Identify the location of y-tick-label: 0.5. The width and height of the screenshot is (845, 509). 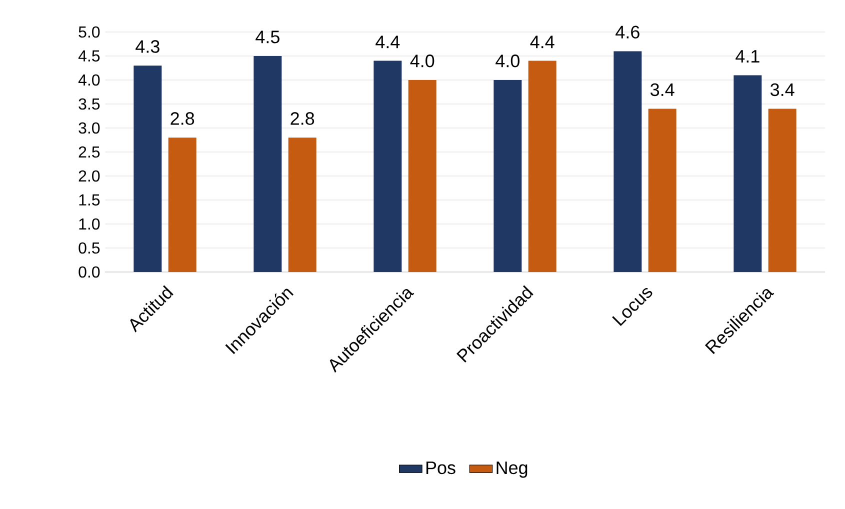
(89, 248).